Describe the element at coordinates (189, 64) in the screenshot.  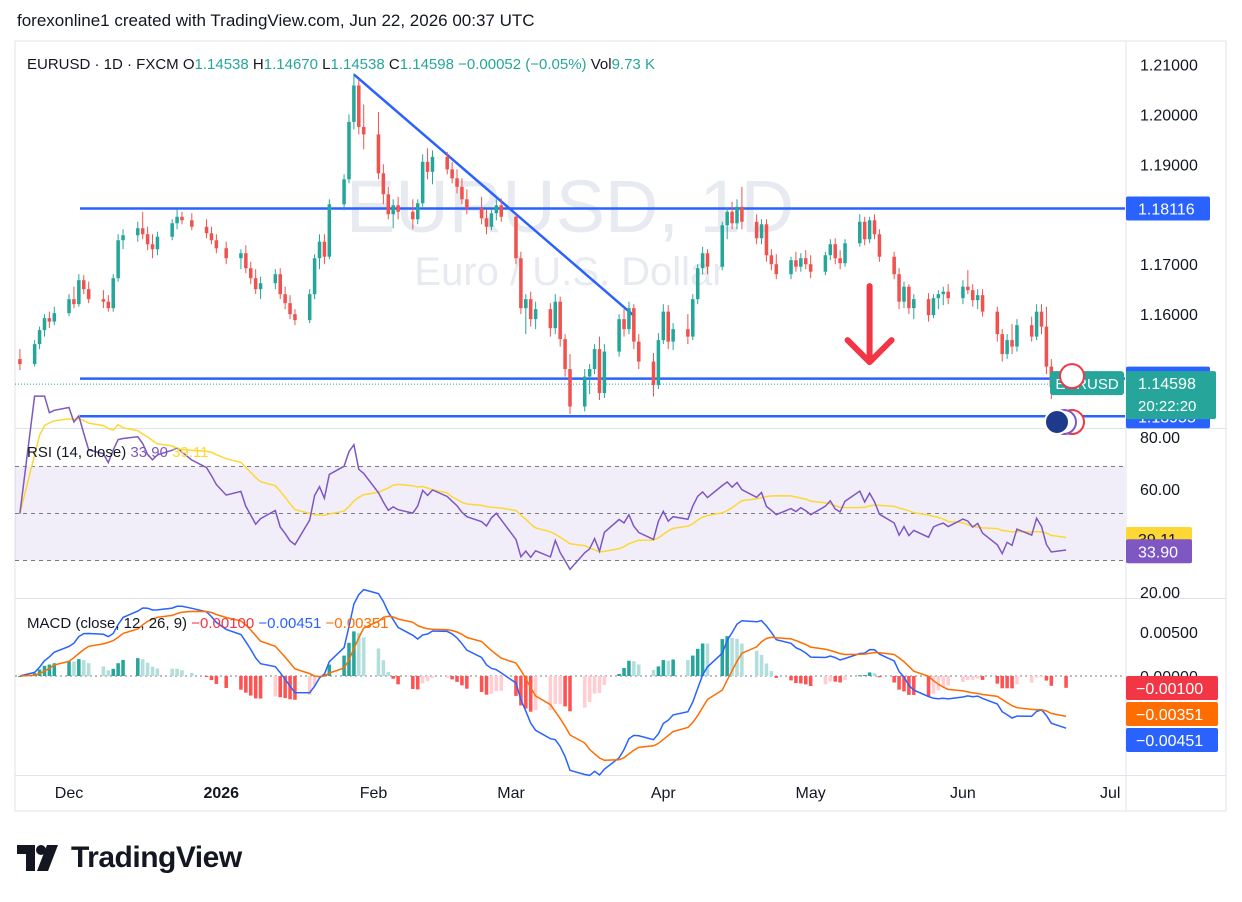
I see `legend-o-label: O` at that location.